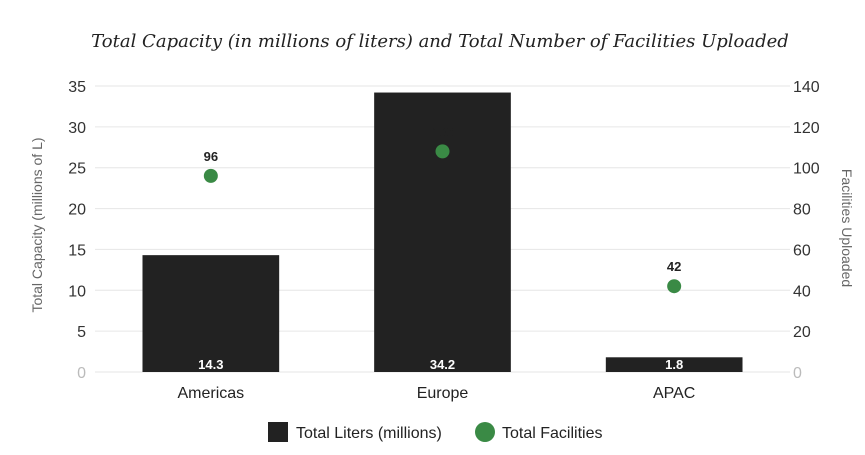  Describe the element at coordinates (278, 432) in the screenshot. I see `legend-bar-swatch` at that location.